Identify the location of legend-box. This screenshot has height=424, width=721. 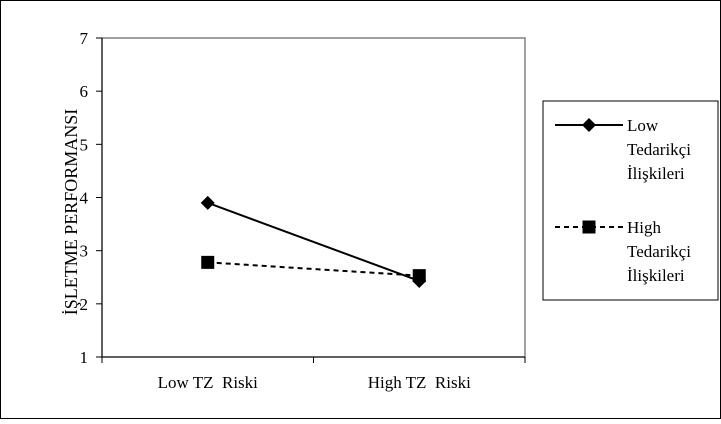
(630, 200).